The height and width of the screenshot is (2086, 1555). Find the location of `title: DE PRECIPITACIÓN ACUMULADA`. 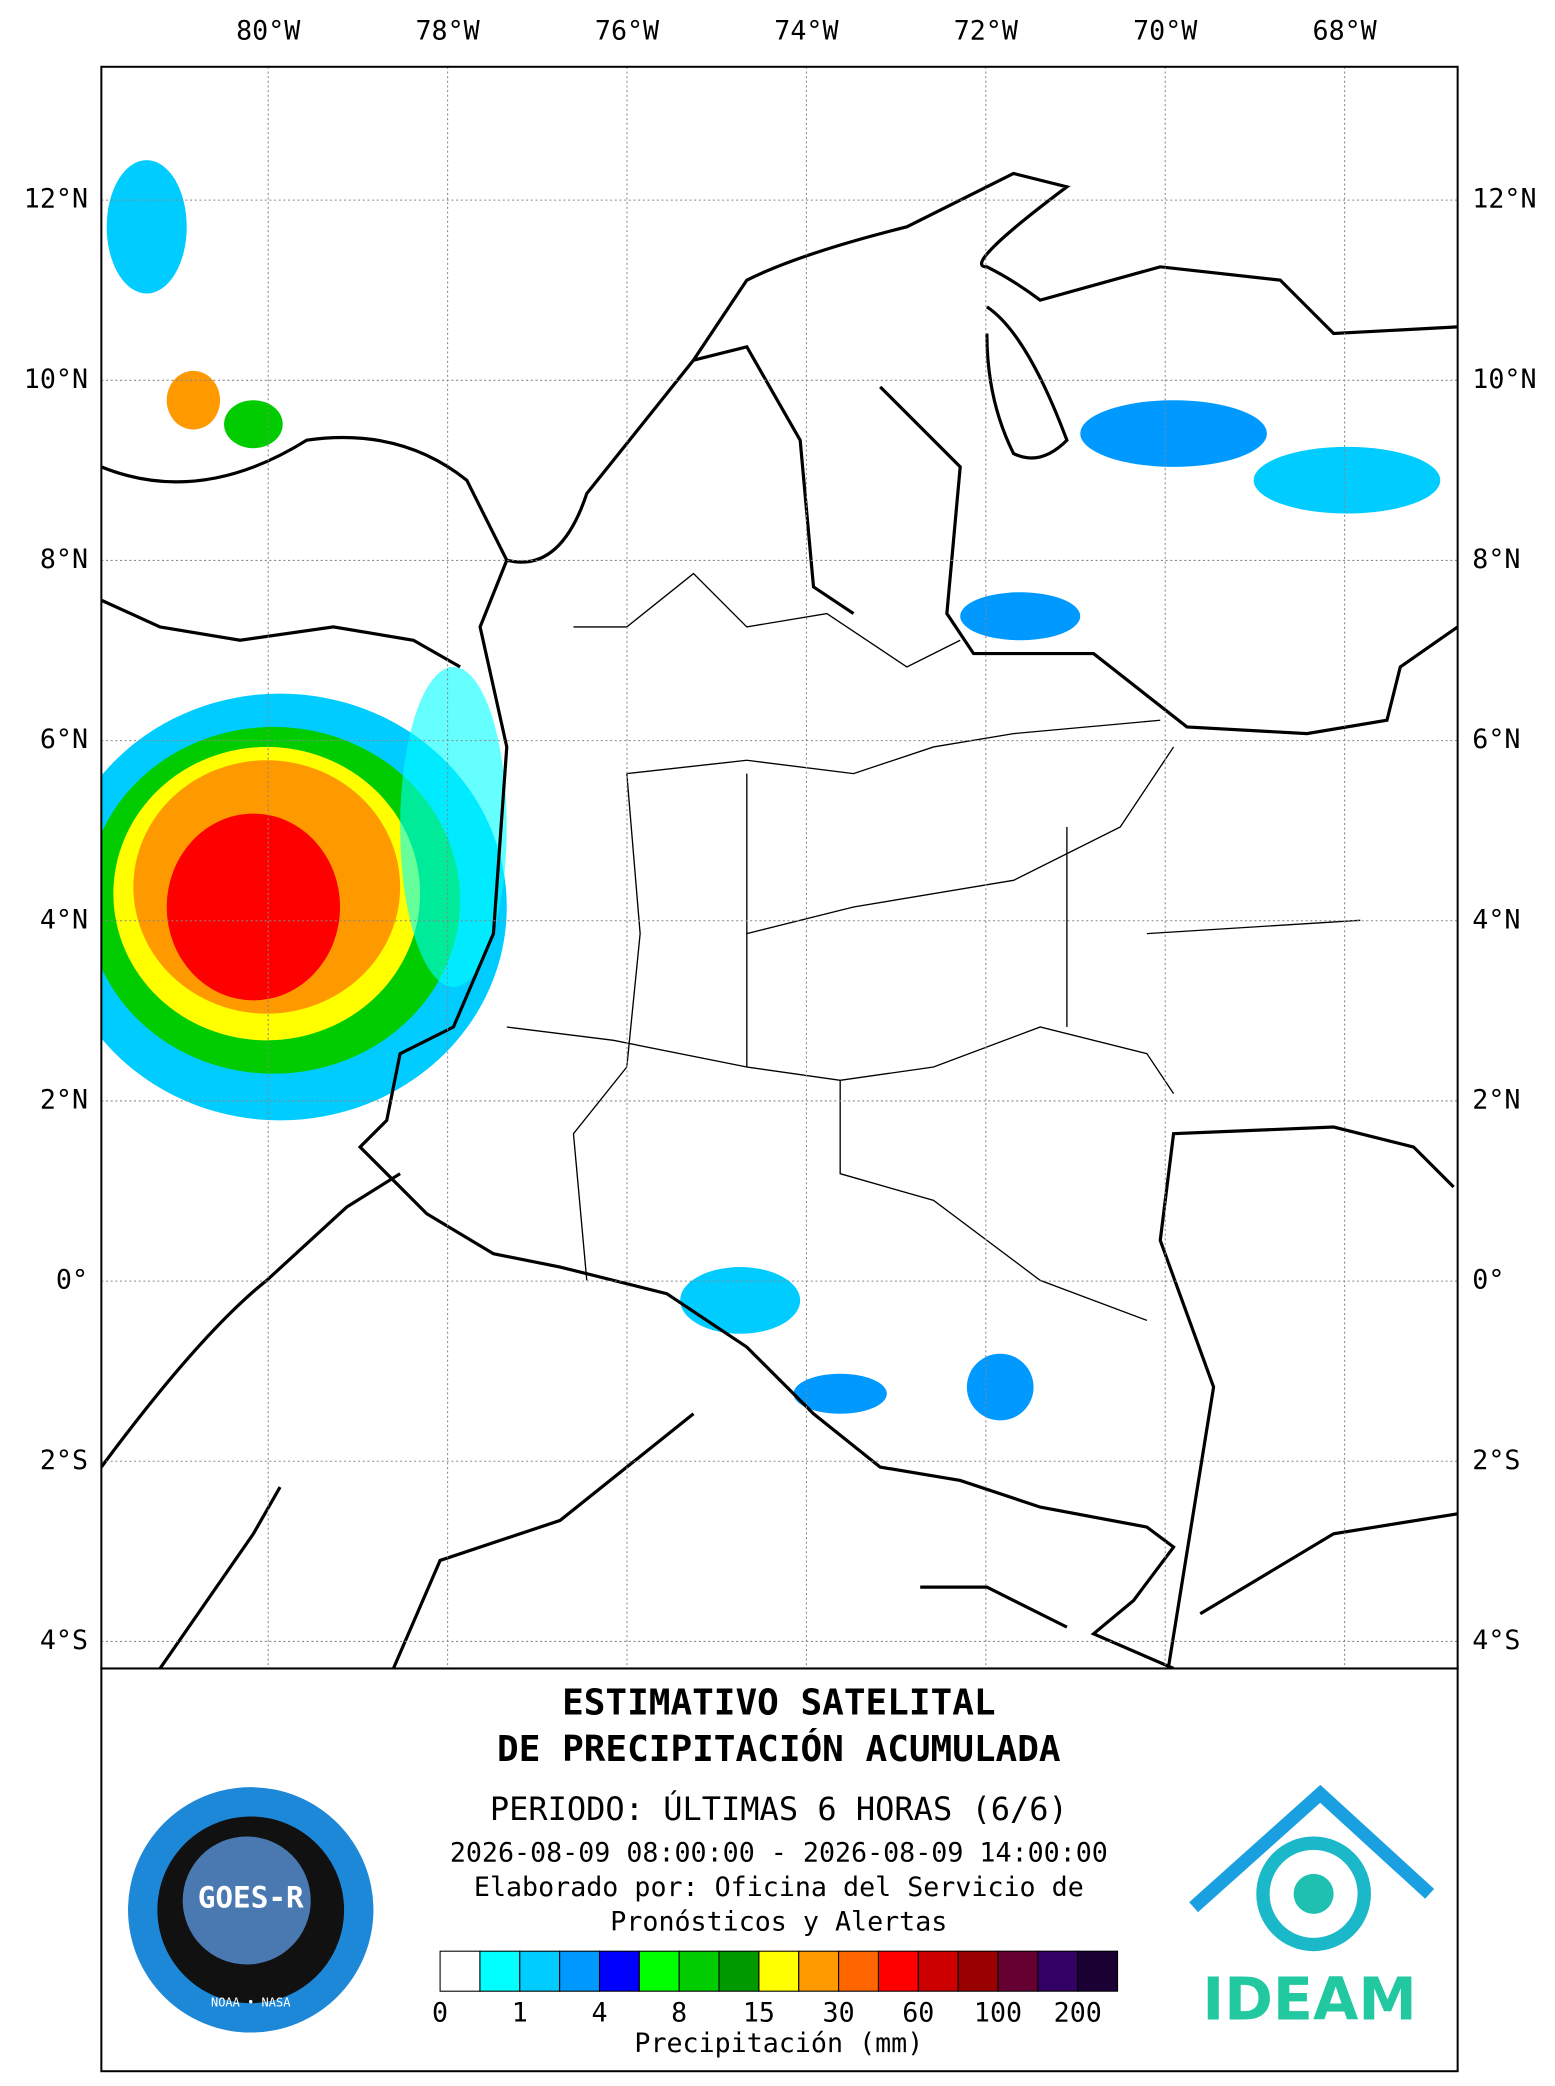

title: DE PRECIPITACIÓN ACUMULADA is located at coordinates (779, 1749).